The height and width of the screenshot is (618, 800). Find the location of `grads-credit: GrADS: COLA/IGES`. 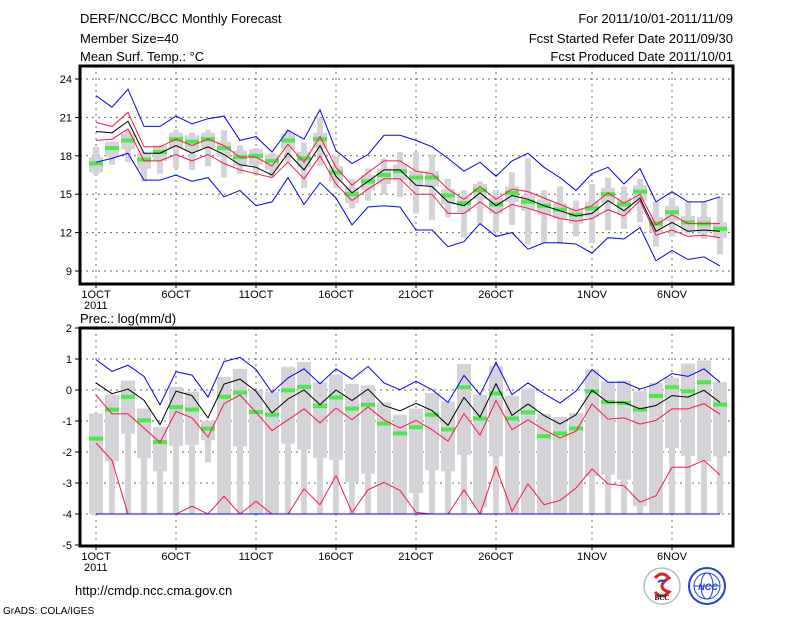

grads-credit: GrADS: COLA/IGES is located at coordinates (48, 611).